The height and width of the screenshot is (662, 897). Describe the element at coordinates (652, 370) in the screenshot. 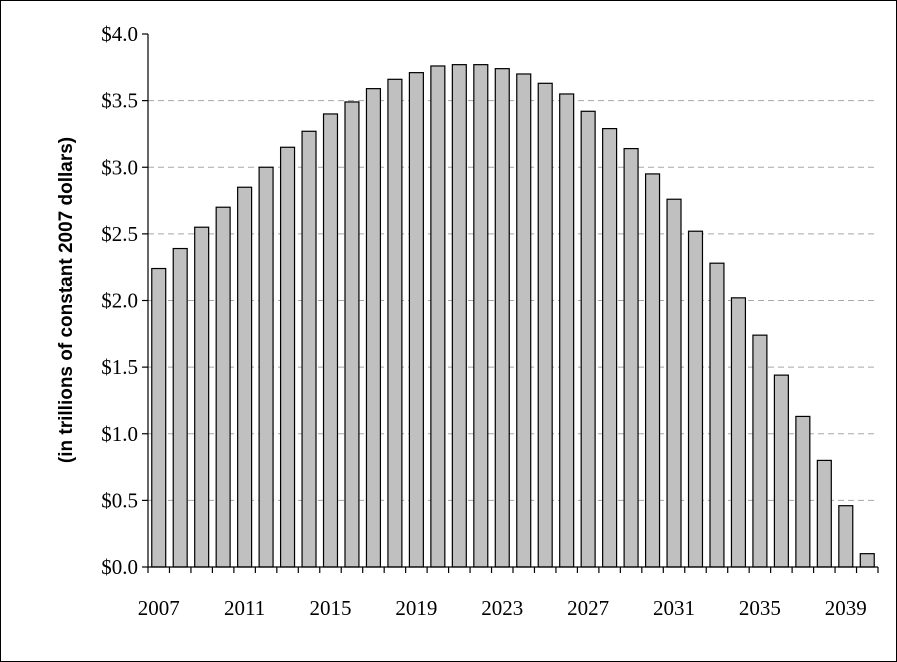

I see `bar-2030` at that location.